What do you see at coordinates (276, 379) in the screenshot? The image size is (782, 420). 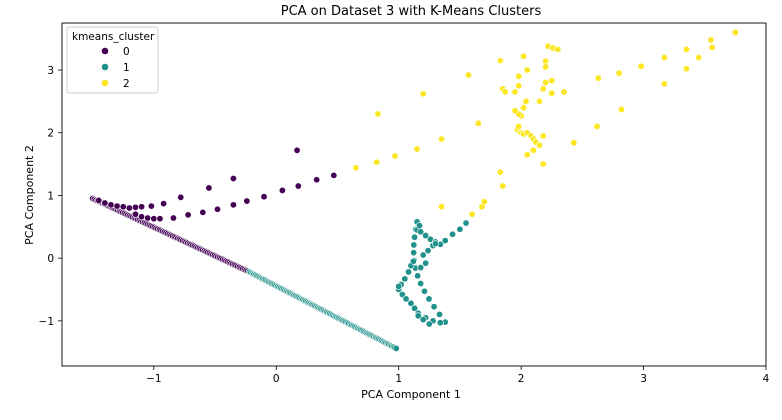 I see `x-tick-label: 0` at bounding box center [276, 379].